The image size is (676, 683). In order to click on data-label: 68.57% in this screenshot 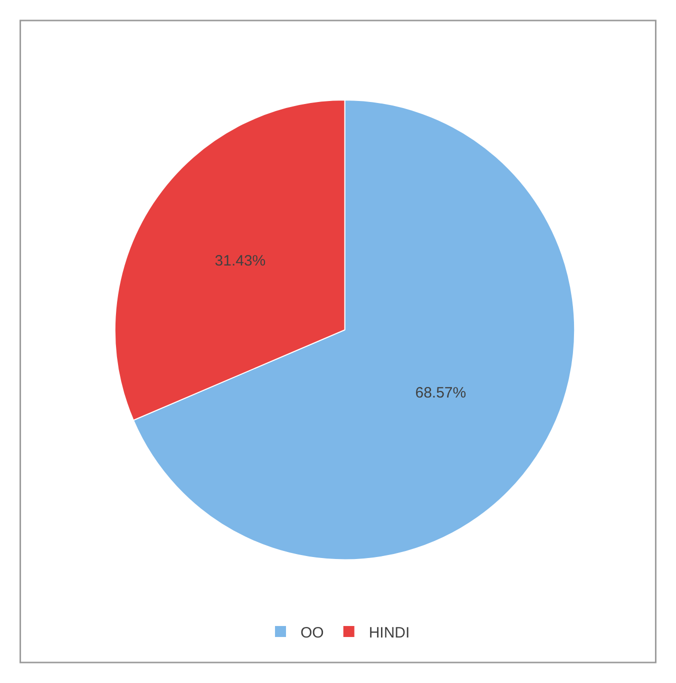, I will do `click(440, 393)`.